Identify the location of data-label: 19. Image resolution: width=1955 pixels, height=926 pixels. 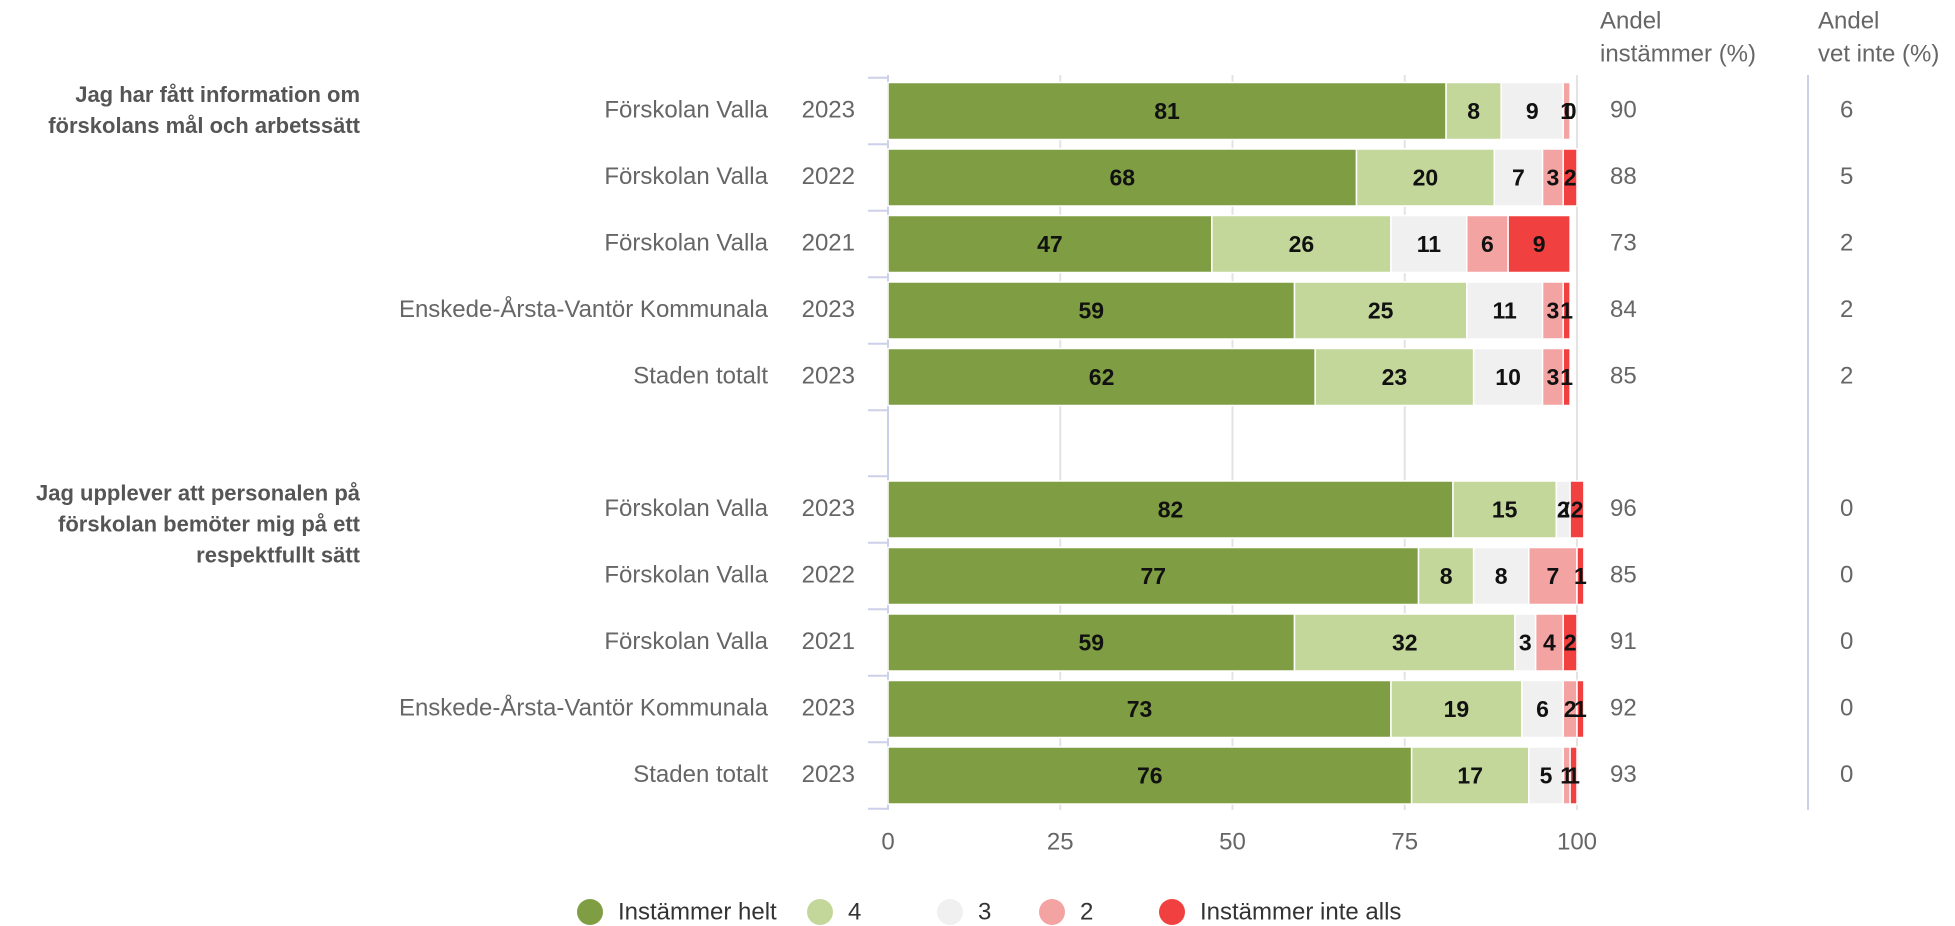
(1457, 709).